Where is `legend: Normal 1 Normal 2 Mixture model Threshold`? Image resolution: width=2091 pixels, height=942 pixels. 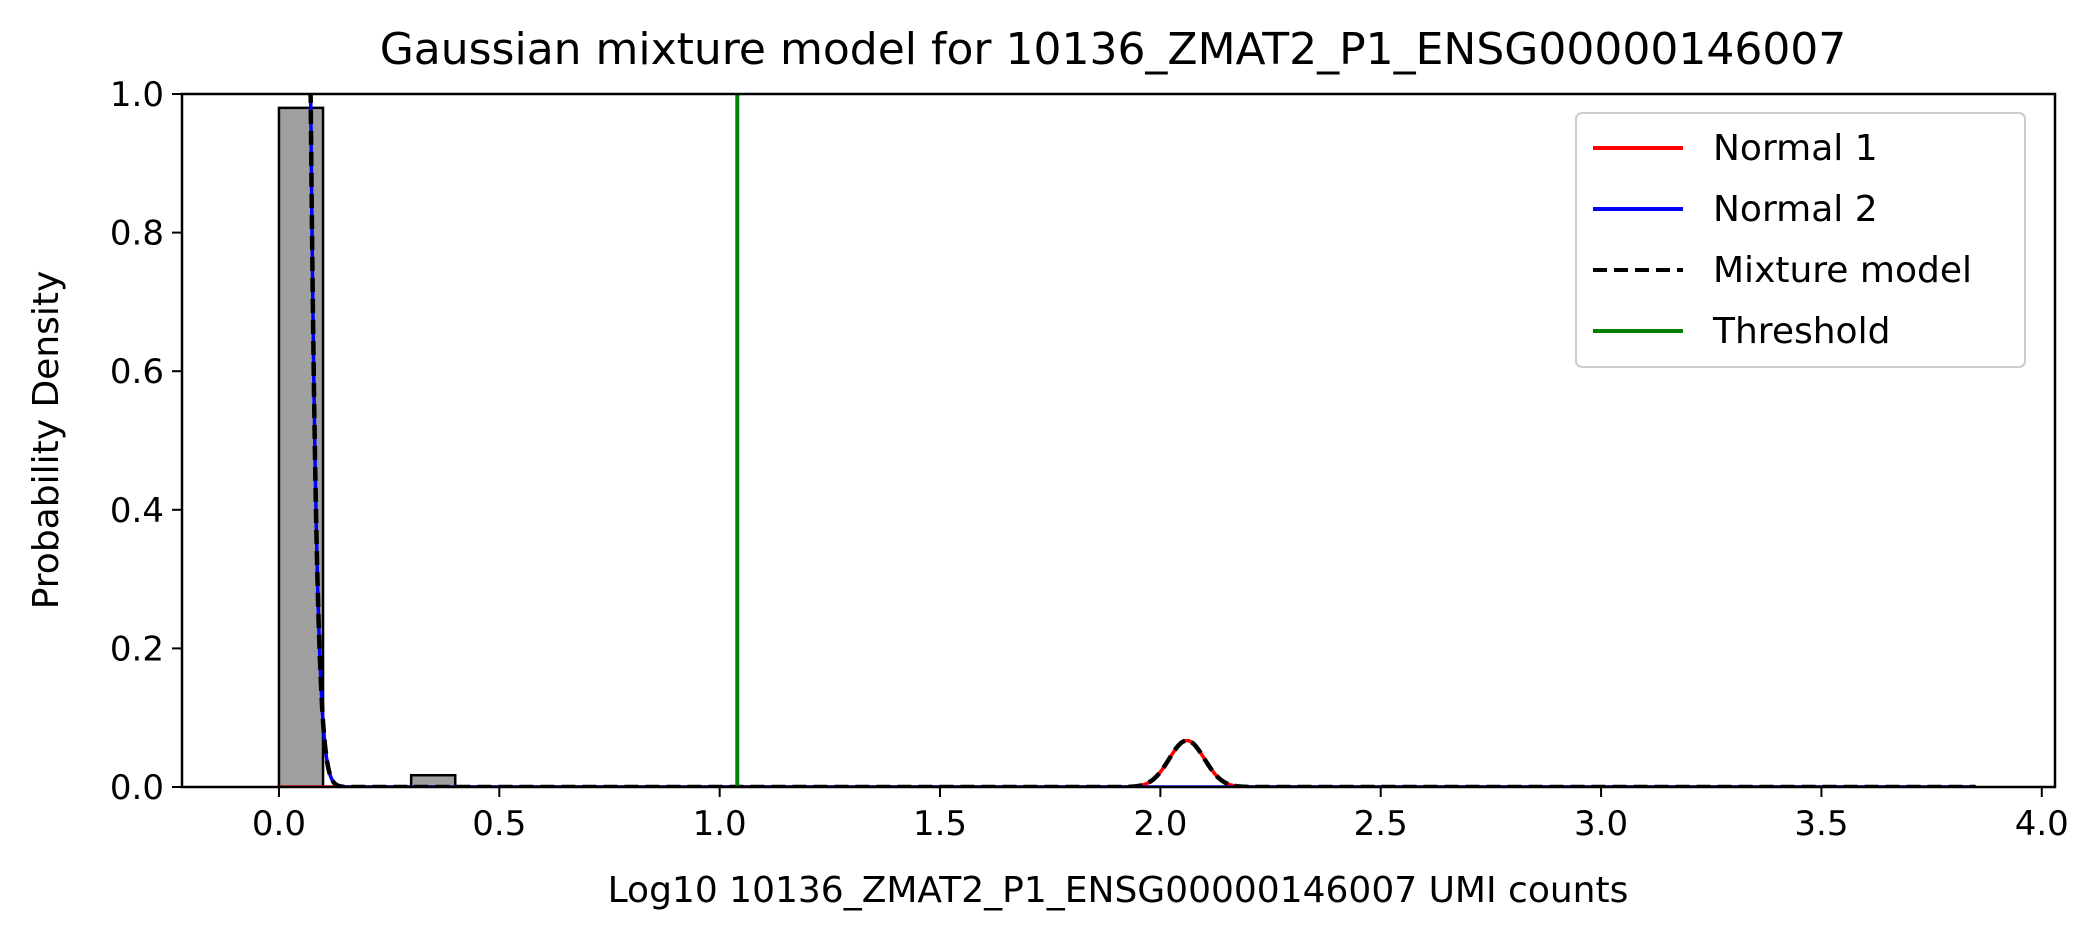
legend: Normal 1 Normal 2 Mixture model Threshold is located at coordinates (1800, 240).